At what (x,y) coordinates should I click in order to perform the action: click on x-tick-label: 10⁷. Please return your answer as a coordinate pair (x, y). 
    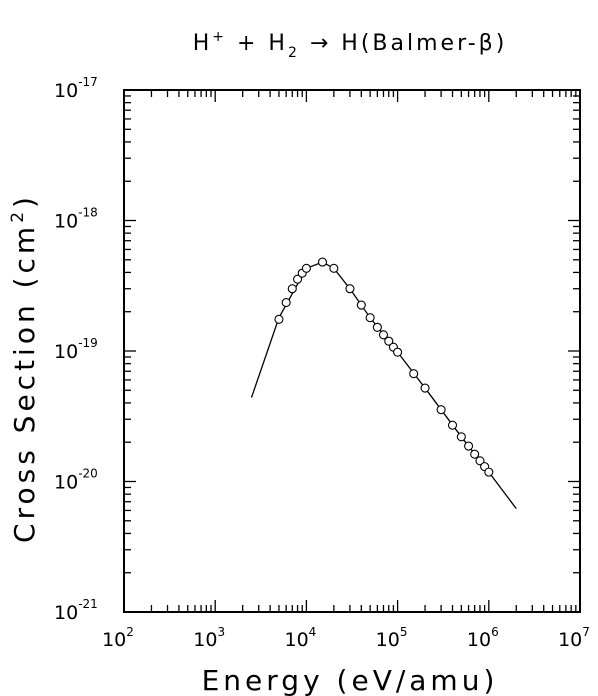
    Looking at the image, I should click on (574, 638).